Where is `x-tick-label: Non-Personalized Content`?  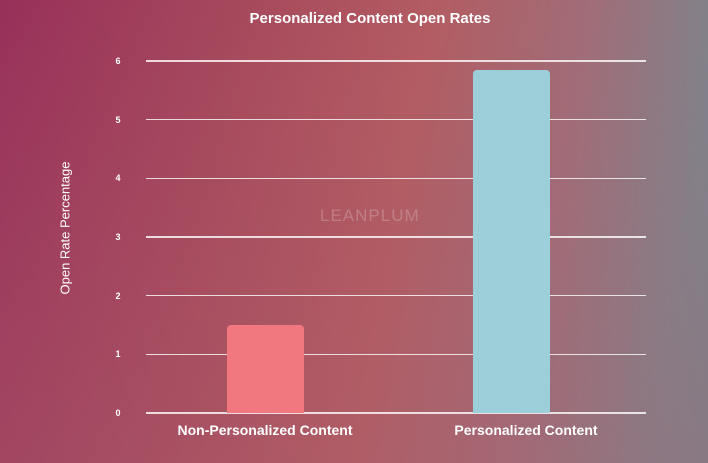 x-tick-label: Non-Personalized Content is located at coordinates (265, 430).